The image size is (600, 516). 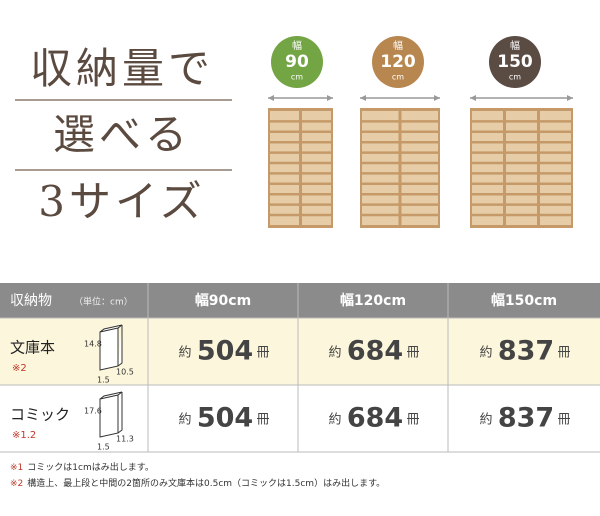 I want to click on book-width: 10.5, so click(x=125, y=372).